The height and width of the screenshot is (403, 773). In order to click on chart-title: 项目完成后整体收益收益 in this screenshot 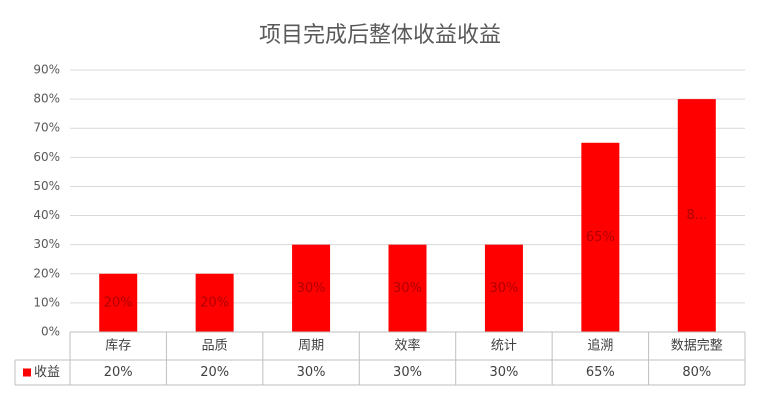, I will do `click(380, 35)`.